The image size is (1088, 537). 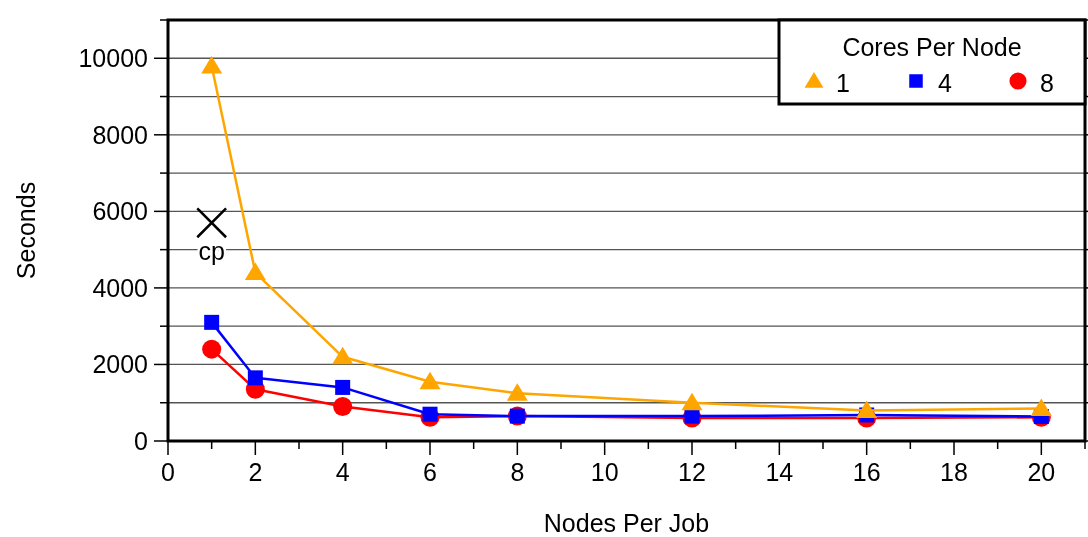 I want to click on y-axis-title: Seconds, so click(x=26, y=230).